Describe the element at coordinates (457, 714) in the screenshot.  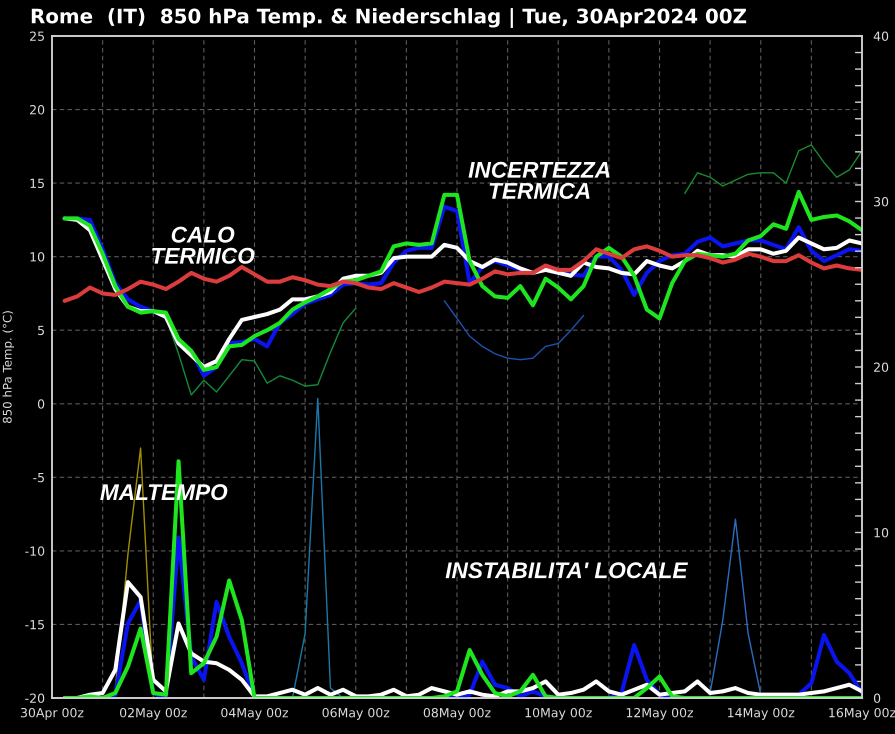
I see `x-tick-label: 08May 00z` at that location.